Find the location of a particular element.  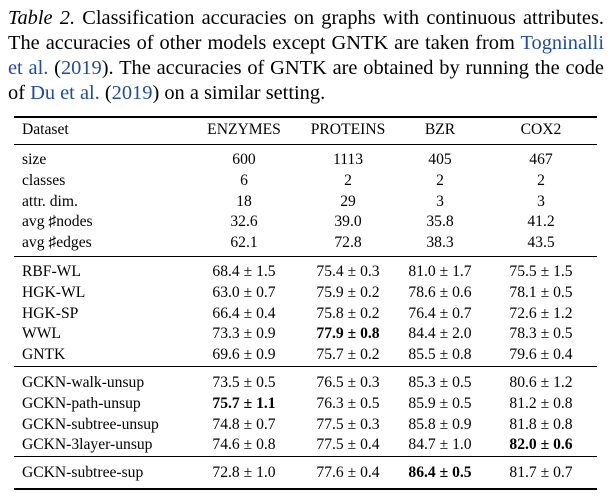

cell-bzr: 35.8 is located at coordinates (440, 222).